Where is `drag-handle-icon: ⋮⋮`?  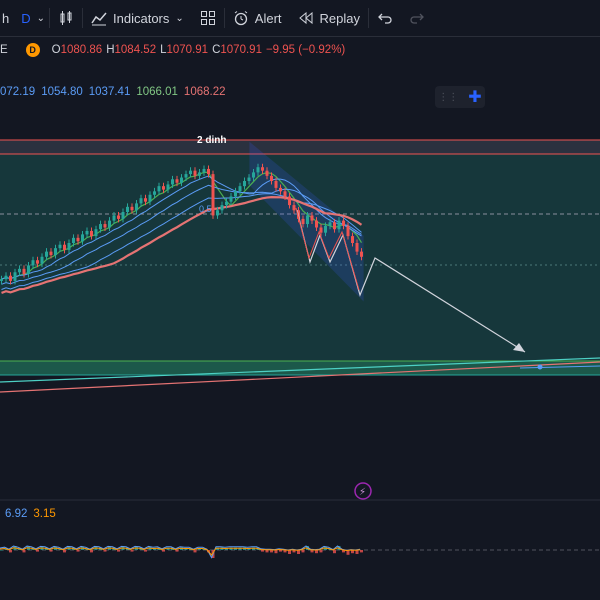
drag-handle-icon: ⋮⋮ is located at coordinates (448, 97).